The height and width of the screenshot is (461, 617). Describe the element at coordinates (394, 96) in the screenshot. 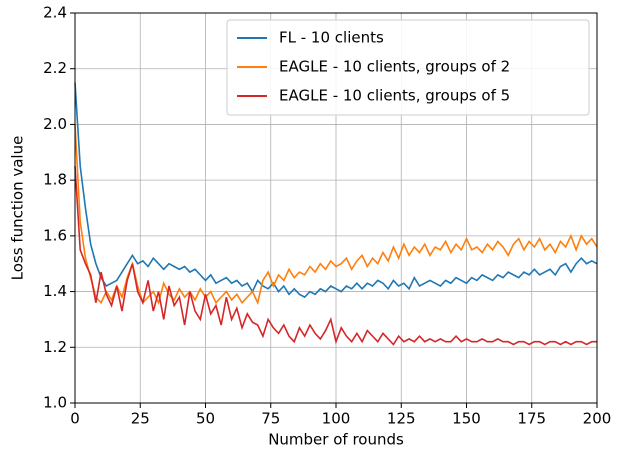

I see `legend-label: EAGLE - 10 clients, groups of 5` at that location.